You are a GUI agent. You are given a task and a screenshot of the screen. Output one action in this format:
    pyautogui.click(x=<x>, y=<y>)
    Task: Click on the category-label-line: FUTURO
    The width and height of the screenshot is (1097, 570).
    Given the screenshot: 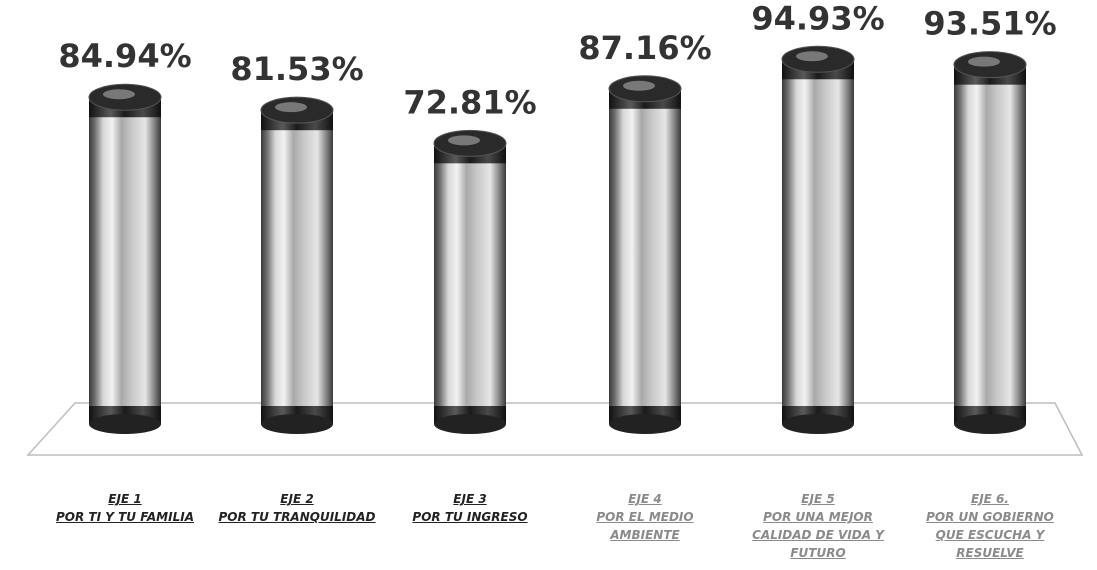 What is the action you would take?
    pyautogui.click(x=818, y=553)
    